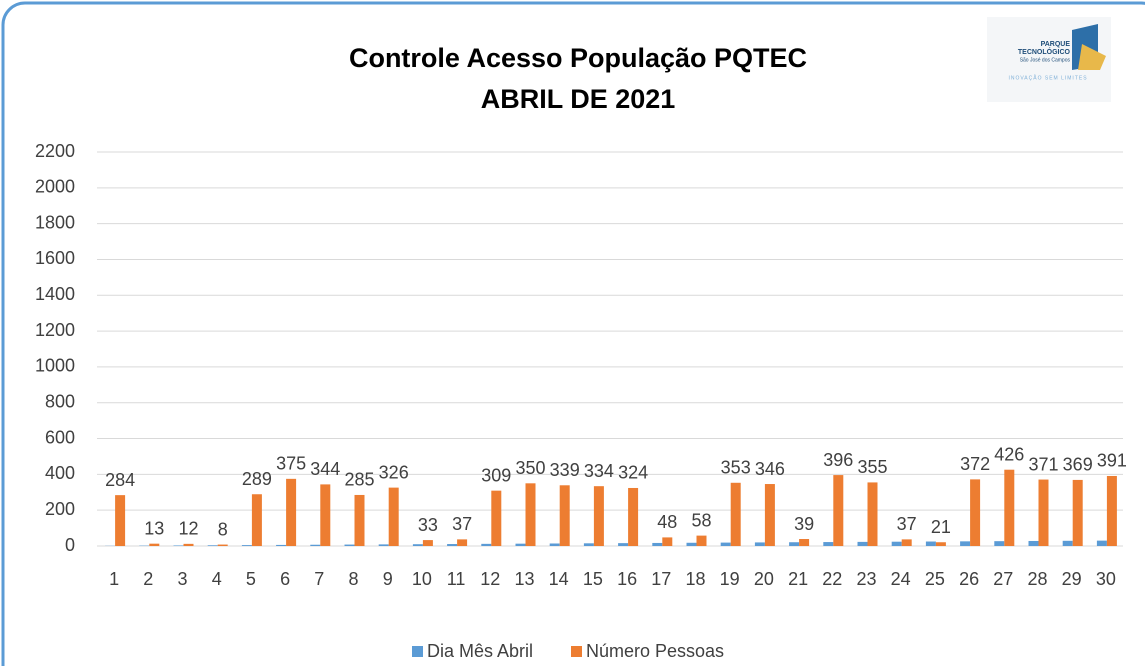 Image resolution: width=1145 pixels, height=666 pixels. I want to click on data-label: 355, so click(872, 467).